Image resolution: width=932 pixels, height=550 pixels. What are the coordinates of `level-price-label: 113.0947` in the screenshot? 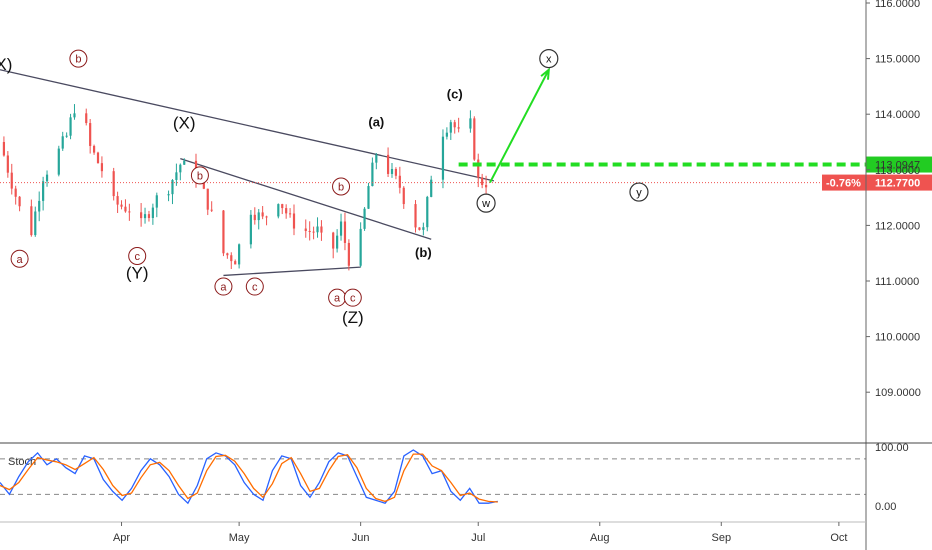 It's located at (897, 166).